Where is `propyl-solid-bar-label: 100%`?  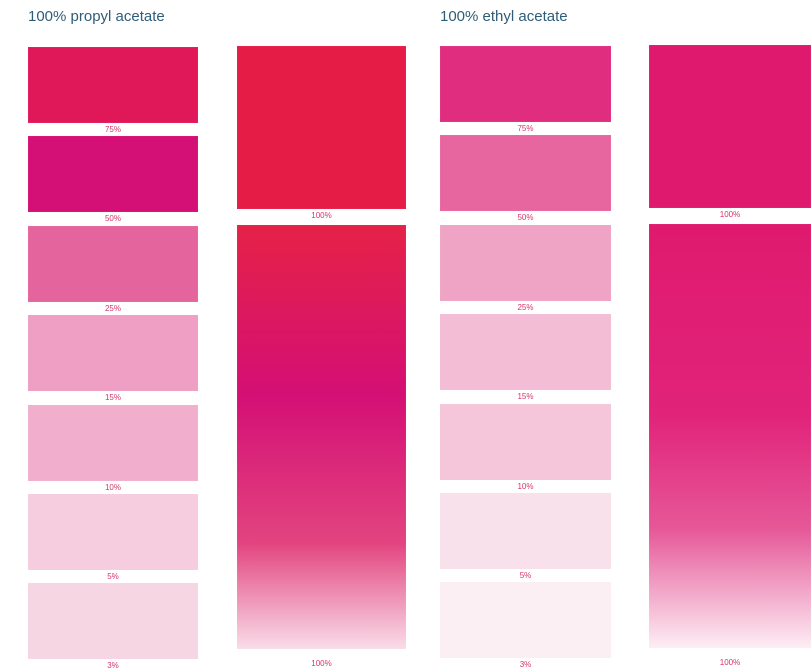
propyl-solid-bar-label: 100% is located at coordinates (321, 215).